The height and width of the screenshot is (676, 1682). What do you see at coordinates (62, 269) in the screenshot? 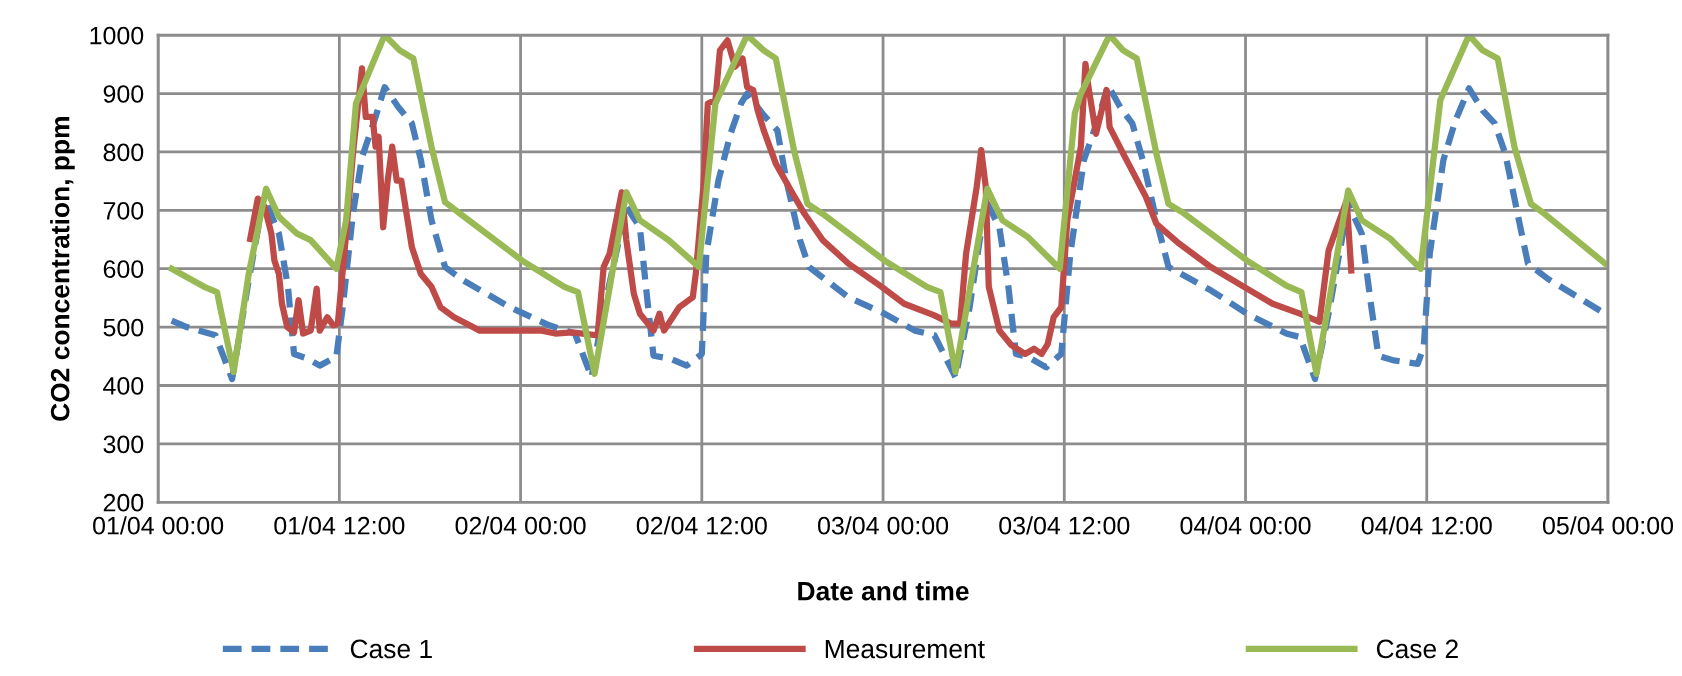
I see `y-axis-title: CO2 concentration, ppm` at bounding box center [62, 269].